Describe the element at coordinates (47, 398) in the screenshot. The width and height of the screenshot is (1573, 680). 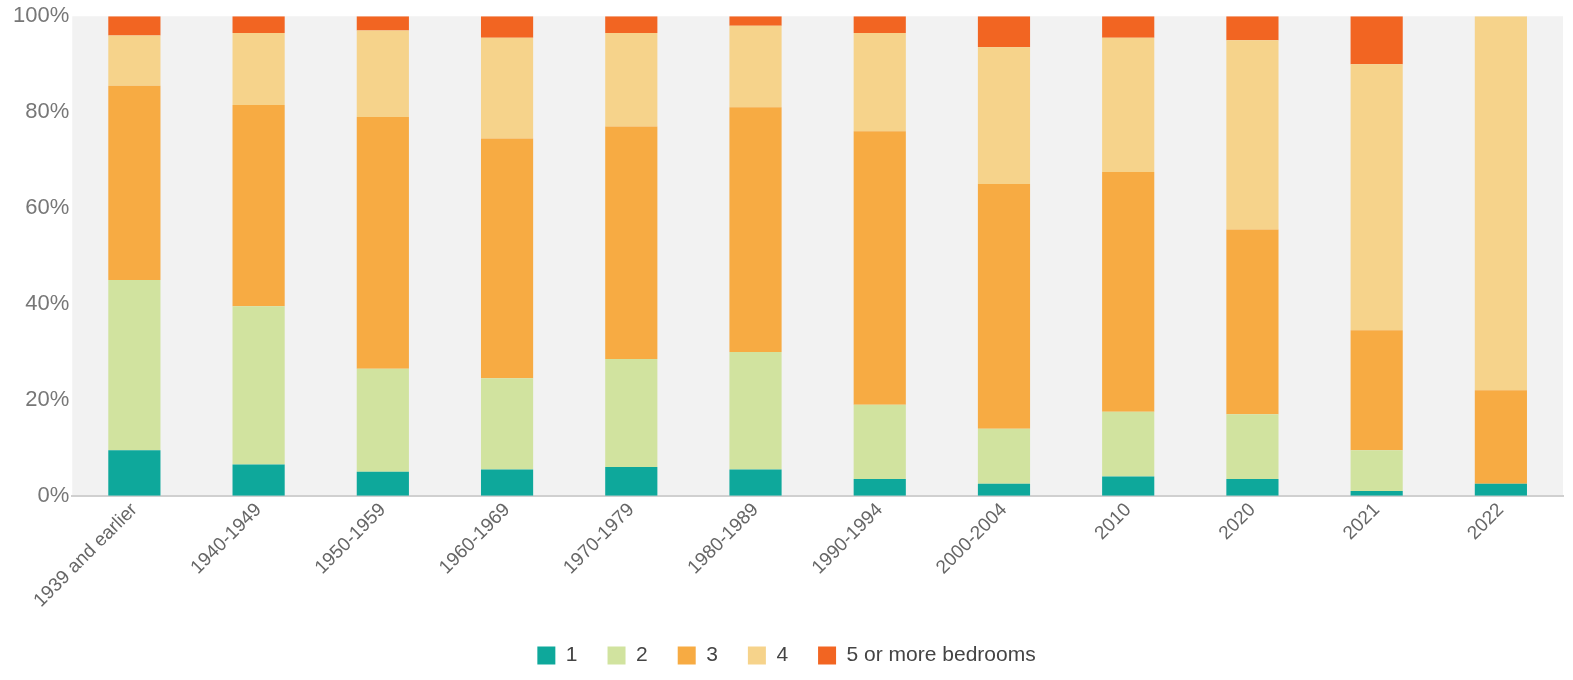
I see `y-tick-label: 20%` at that location.